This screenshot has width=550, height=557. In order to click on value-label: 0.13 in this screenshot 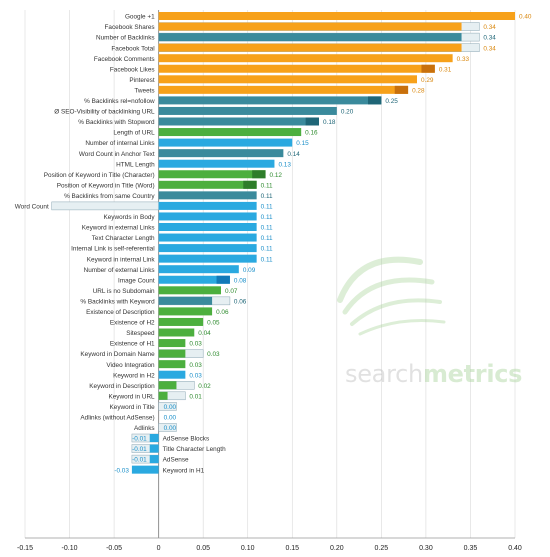, I will do `click(284, 164)`.